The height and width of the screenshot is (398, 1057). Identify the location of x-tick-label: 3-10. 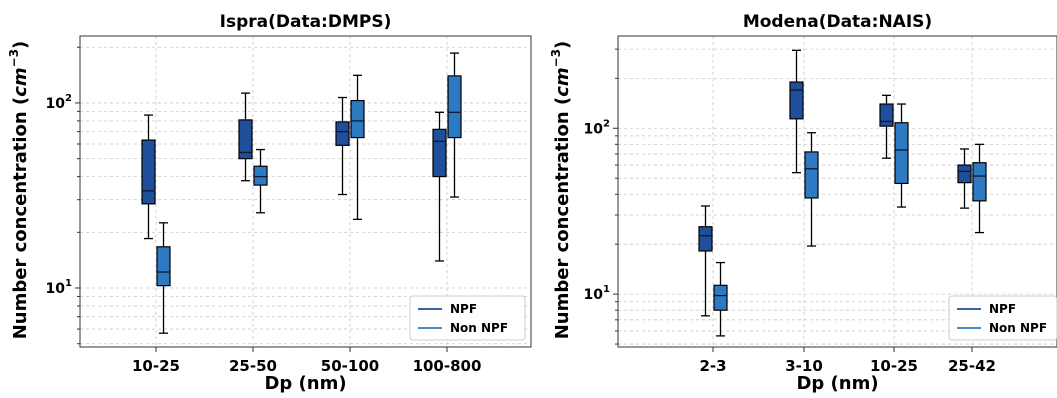
(804, 366).